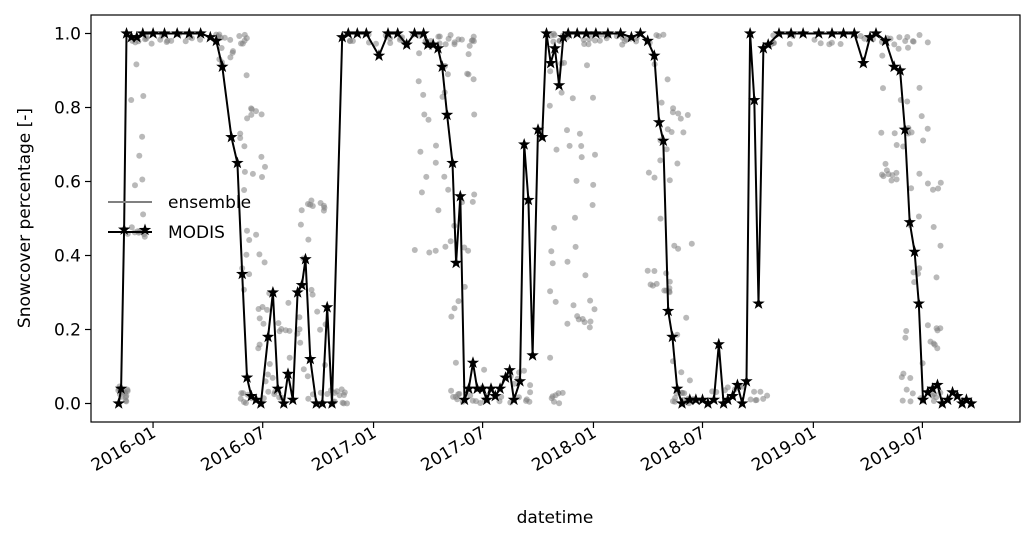 This screenshot has width=1036, height=541. Describe the element at coordinates (72, 220) in the screenshot. I see `y-axis: 0.0 0.2 0.4 0.6 0.8 1.0` at that location.